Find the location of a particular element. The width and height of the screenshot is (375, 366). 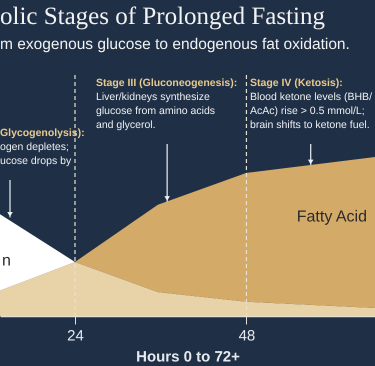

series-label: Fatty Acid is located at coordinates (331, 217).